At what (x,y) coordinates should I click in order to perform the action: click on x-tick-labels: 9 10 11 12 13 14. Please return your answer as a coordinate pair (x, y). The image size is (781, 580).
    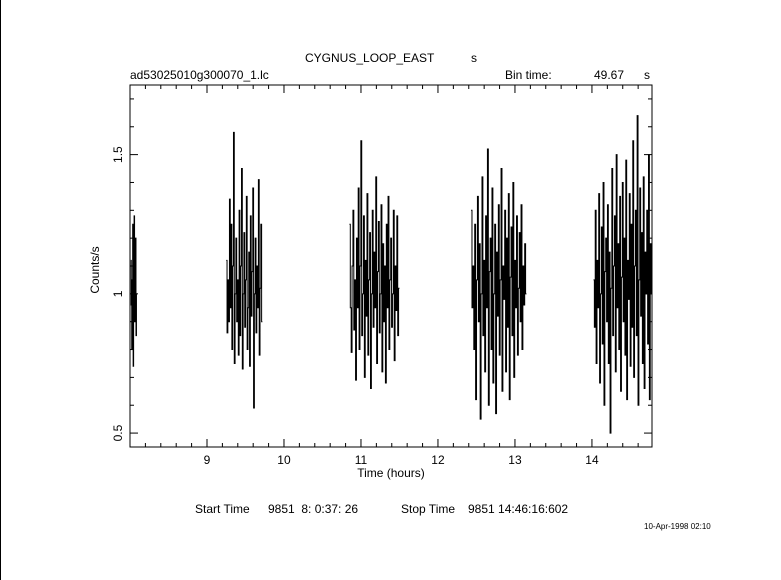
    Looking at the image, I should click on (401, 460).